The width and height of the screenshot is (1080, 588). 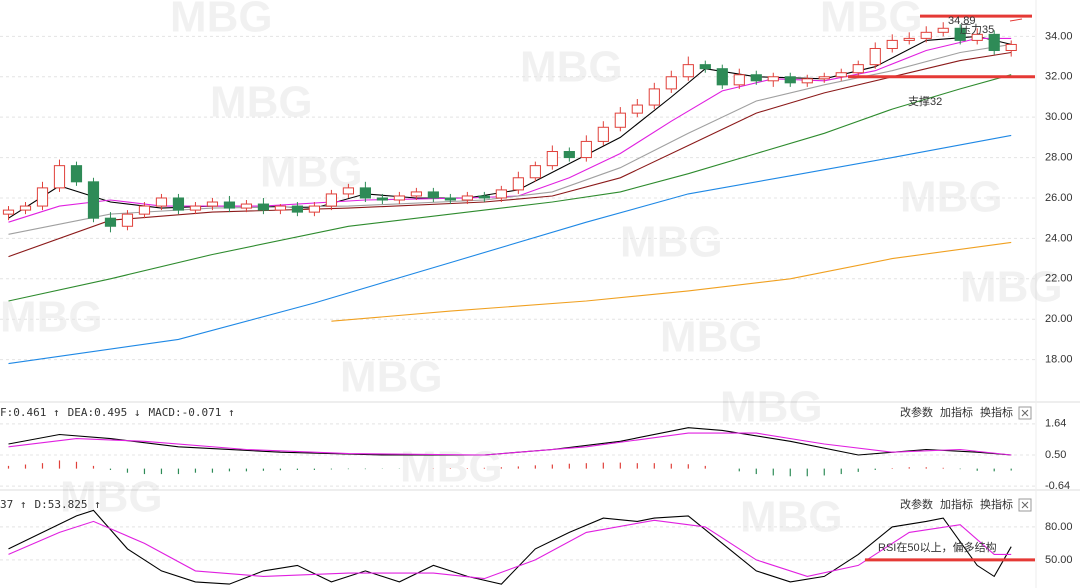 I want to click on annotation: RSI在50以上，偏多结构, so click(x=937, y=547).